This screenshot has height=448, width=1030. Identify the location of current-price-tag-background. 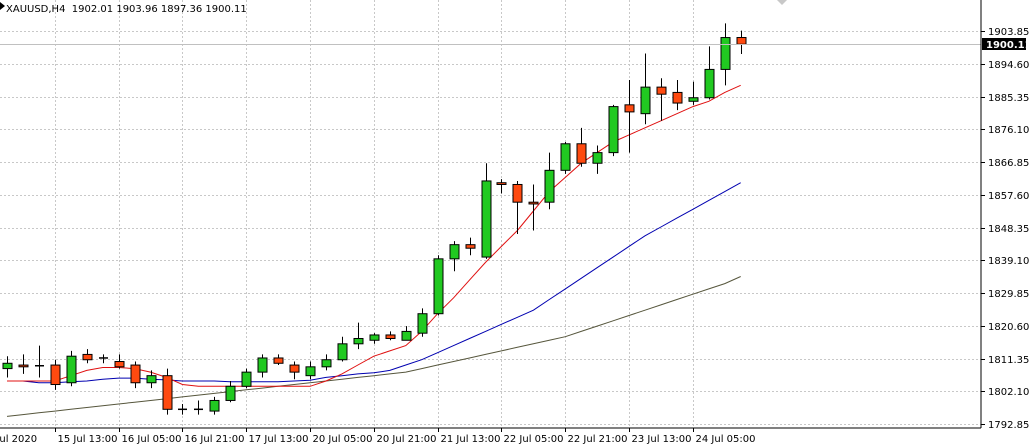
(1004, 44).